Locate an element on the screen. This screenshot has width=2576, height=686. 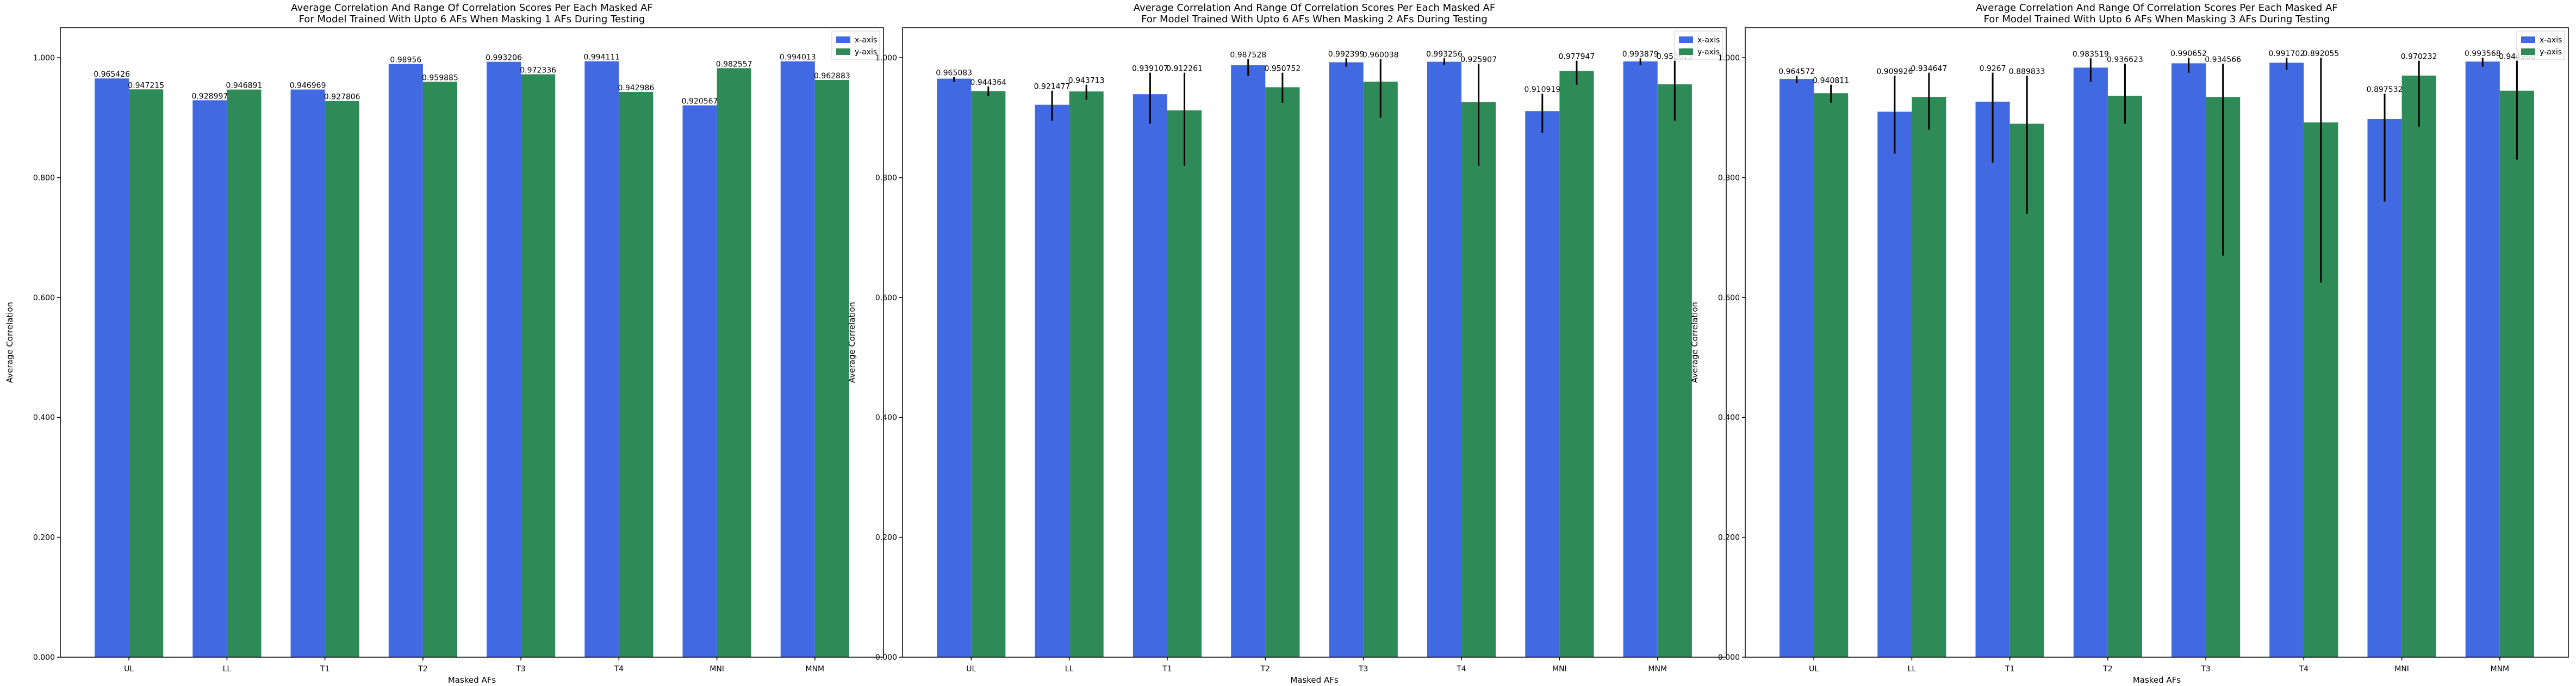
bar-x-axis-MNI is located at coordinates (1542, 384).